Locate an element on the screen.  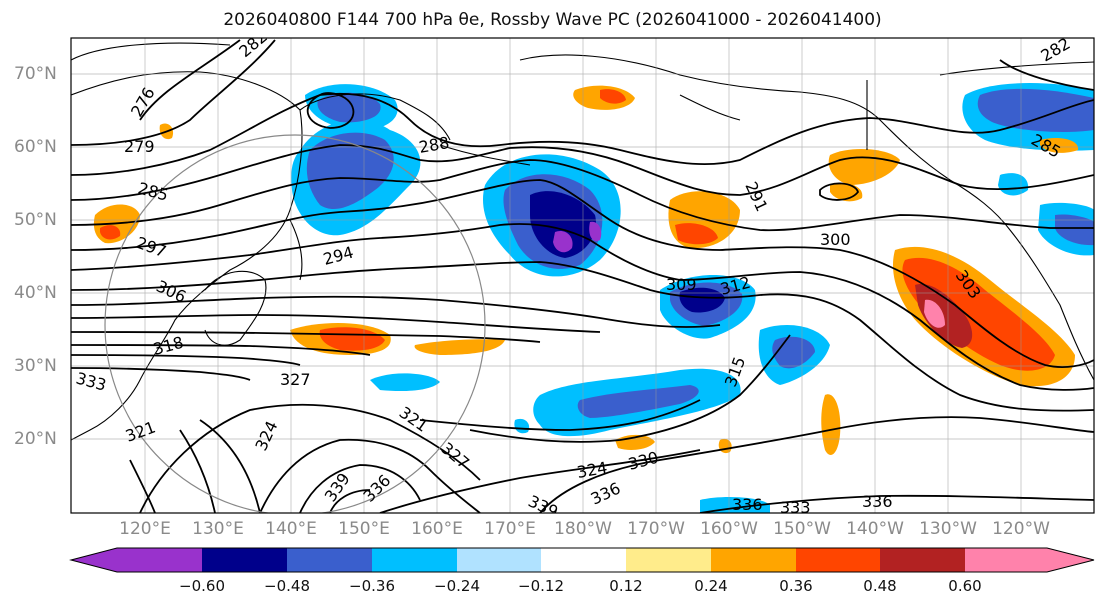
colorbar-tick-label: −0.12 is located at coordinates (541, 586).